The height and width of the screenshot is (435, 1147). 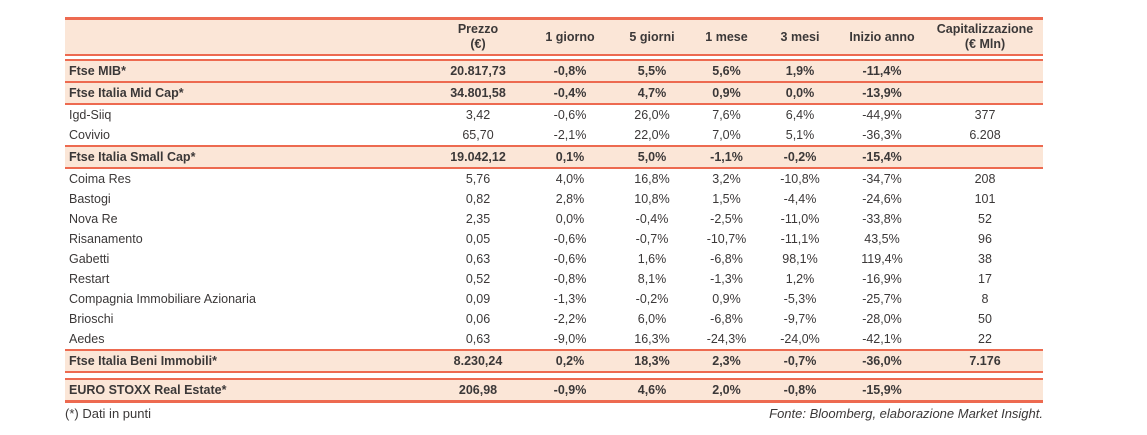 I want to click on col-header-1-mese: 1 mese, so click(x=726, y=37).